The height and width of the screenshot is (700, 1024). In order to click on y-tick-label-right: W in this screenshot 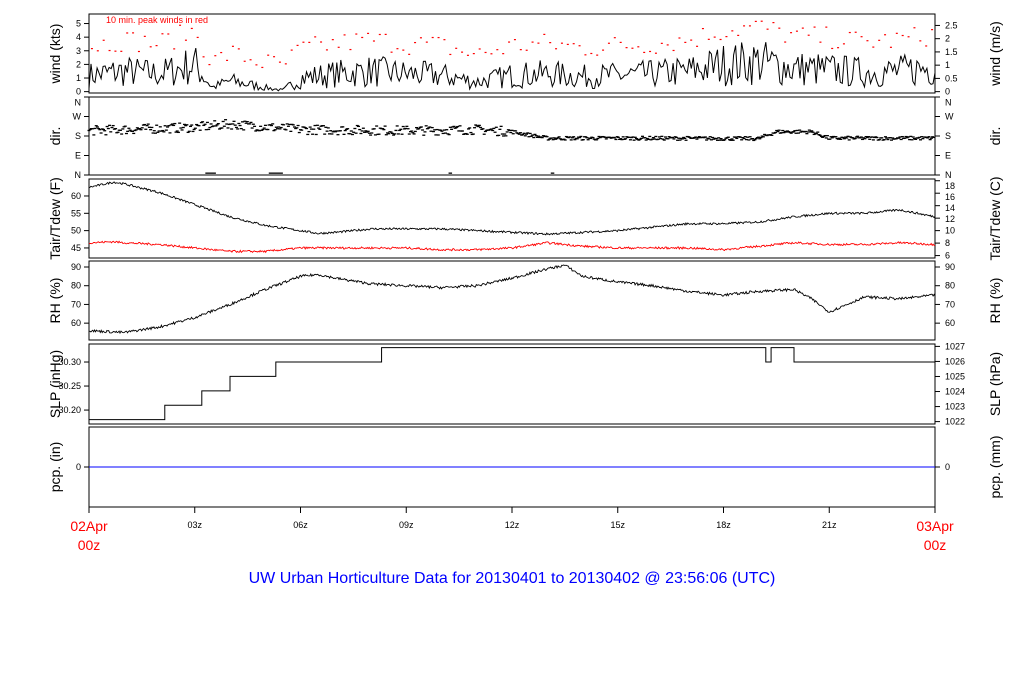, I will do `click(949, 117)`.